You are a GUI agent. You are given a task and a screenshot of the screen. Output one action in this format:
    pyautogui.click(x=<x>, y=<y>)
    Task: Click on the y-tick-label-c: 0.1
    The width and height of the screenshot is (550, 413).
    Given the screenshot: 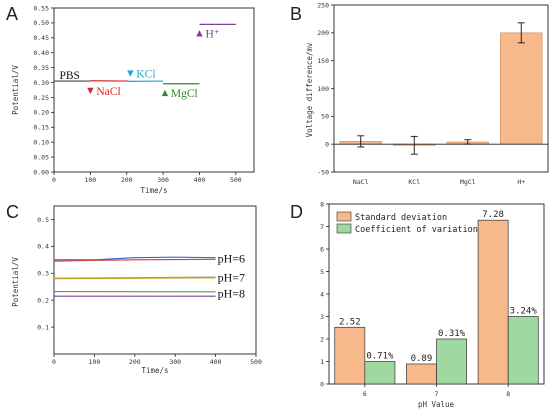 What is the action you would take?
    pyautogui.click(x=43, y=327)
    